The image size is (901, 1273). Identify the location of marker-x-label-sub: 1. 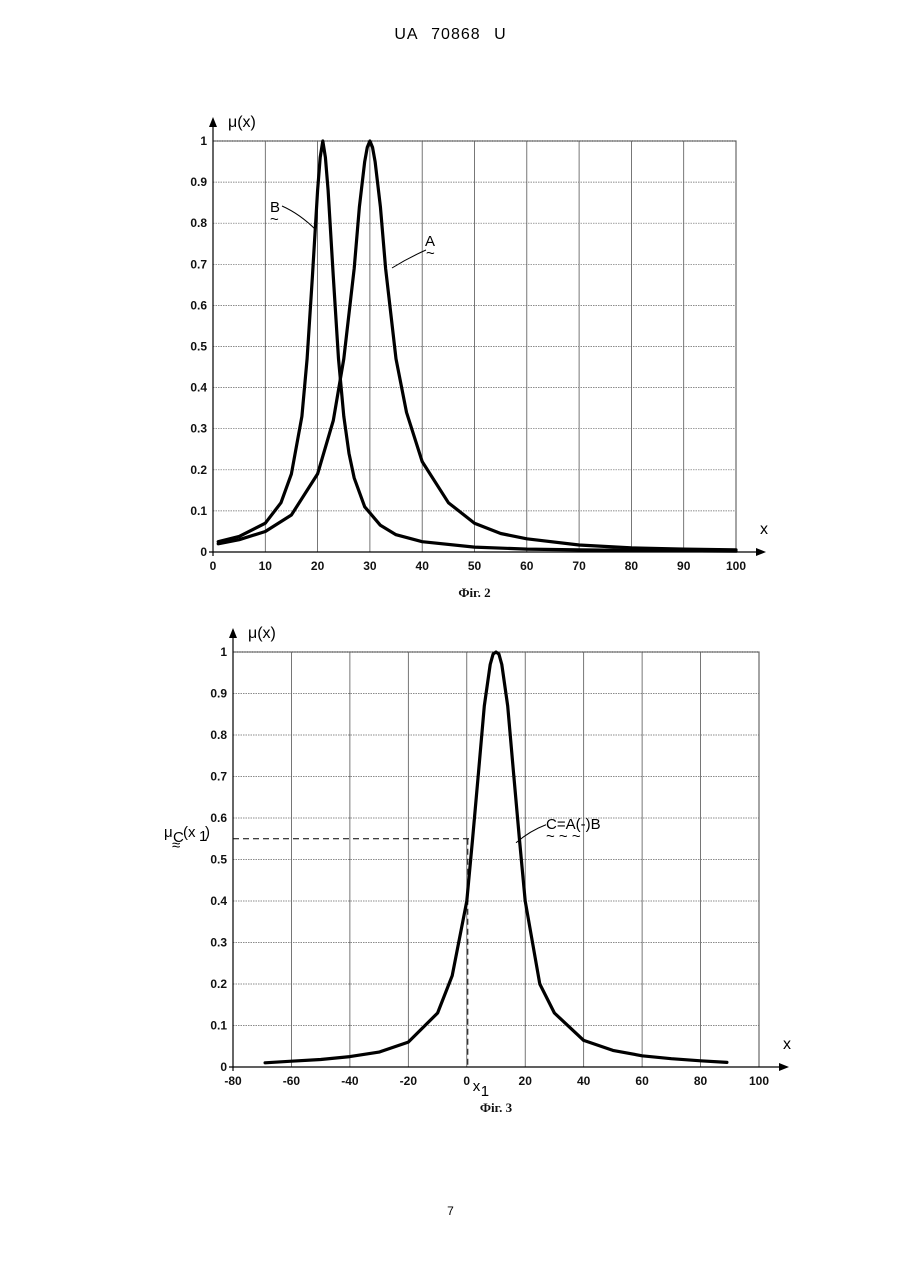
(485, 1091).